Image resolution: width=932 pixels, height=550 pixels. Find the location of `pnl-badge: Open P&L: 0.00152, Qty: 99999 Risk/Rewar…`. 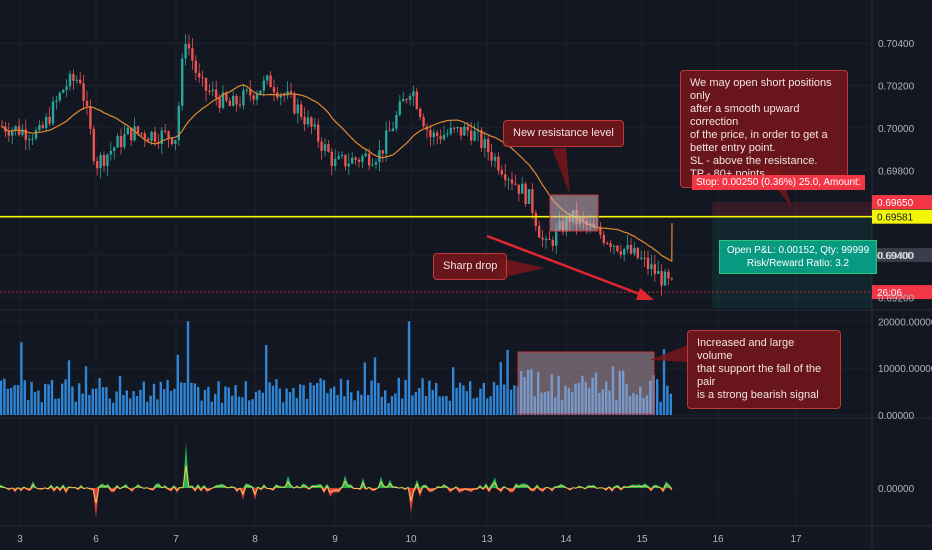

pnl-badge: Open P&L: 0.00152, Qty: 99999 Risk/Rewar… is located at coordinates (798, 257).